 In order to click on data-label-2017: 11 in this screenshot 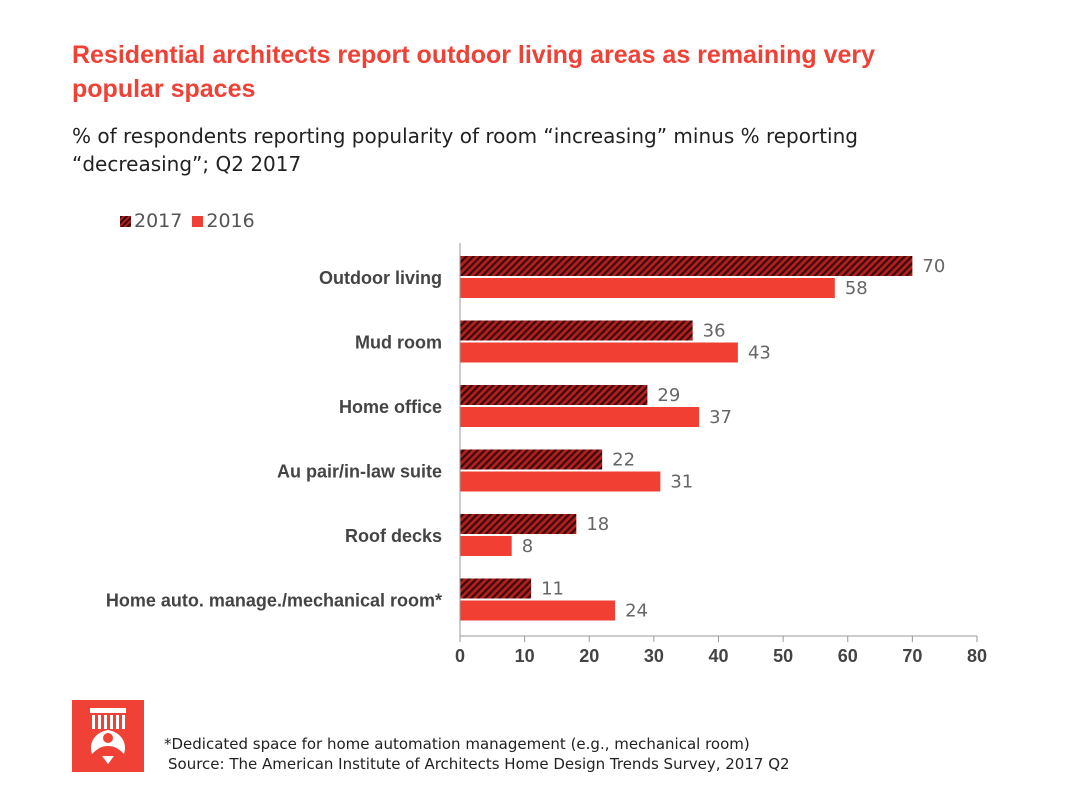, I will do `click(552, 589)`.